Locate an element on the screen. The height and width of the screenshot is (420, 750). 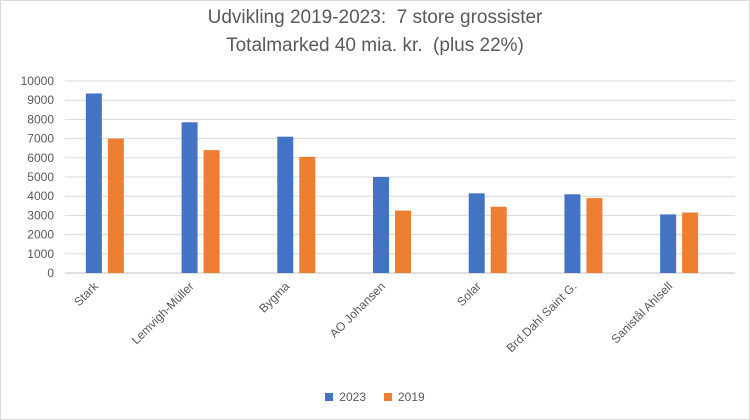
y-tick-label: 2000 is located at coordinates (40, 235).